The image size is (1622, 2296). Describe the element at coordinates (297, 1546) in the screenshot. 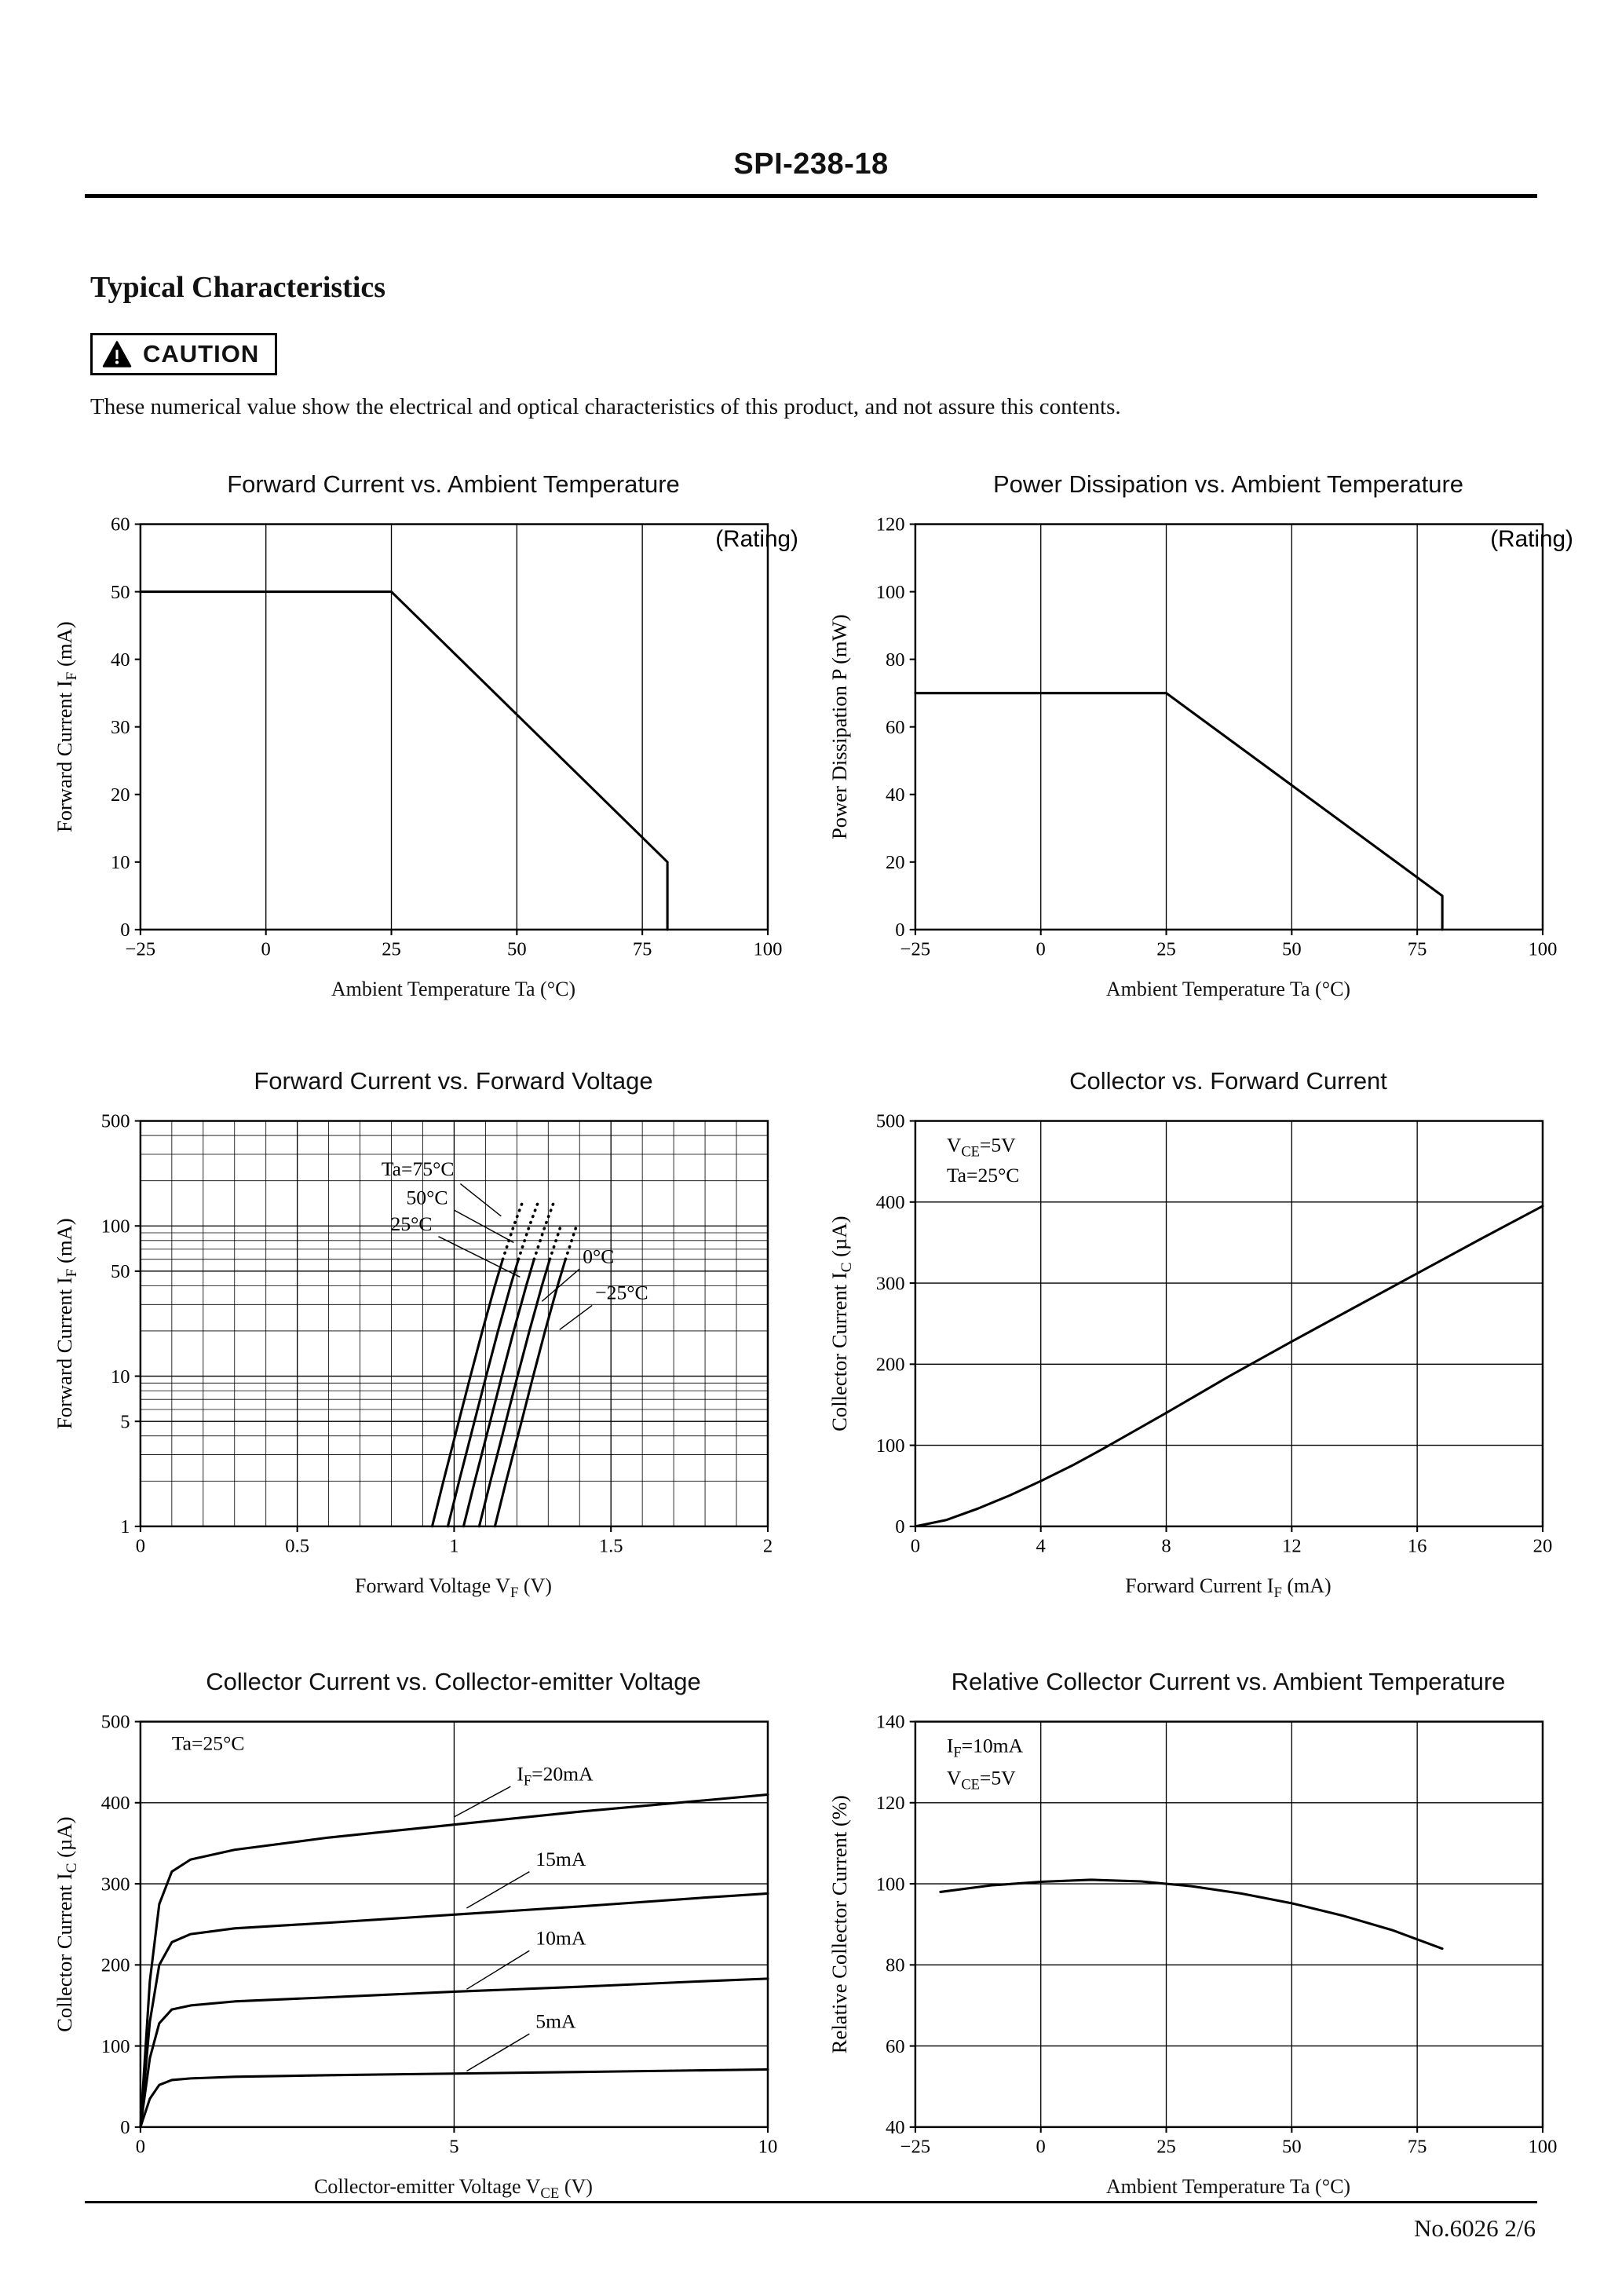

I see `x-tick-label: 0.5` at that location.